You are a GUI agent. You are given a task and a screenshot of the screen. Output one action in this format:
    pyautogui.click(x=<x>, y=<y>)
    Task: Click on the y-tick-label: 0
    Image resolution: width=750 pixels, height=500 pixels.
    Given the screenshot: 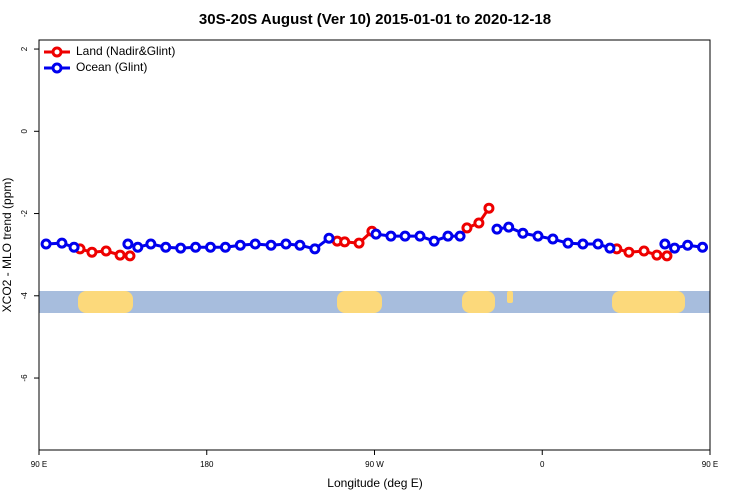 What is the action you would take?
    pyautogui.click(x=24, y=131)
    